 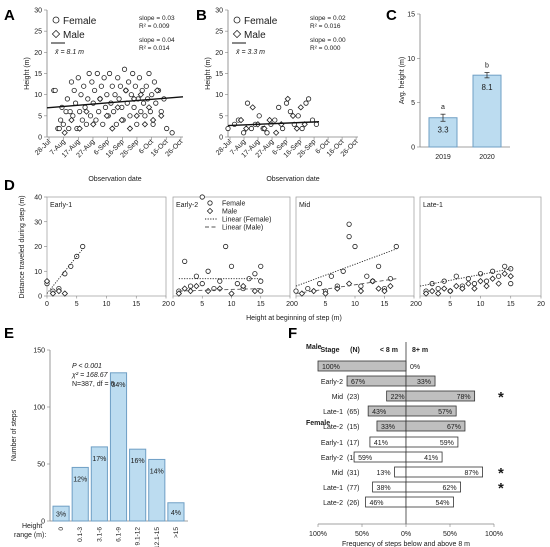 I want to click on bar-value-label: 8.1, so click(x=487, y=87).